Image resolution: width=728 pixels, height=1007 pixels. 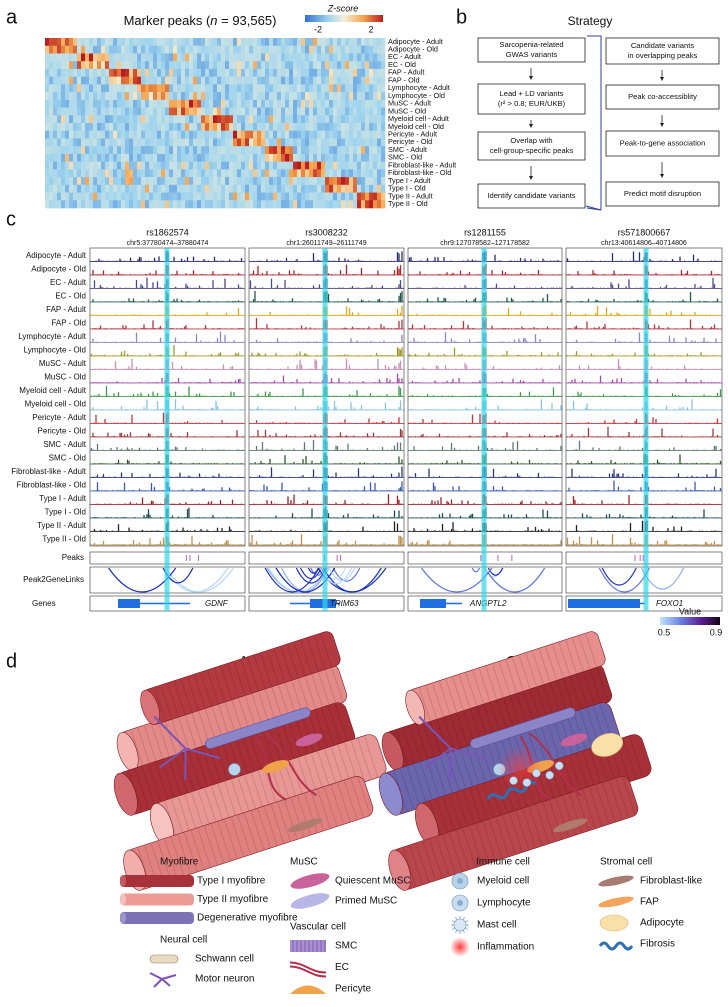 I want to click on heatmap-row-label: Lymphocyte - Adult, so click(x=419, y=87).